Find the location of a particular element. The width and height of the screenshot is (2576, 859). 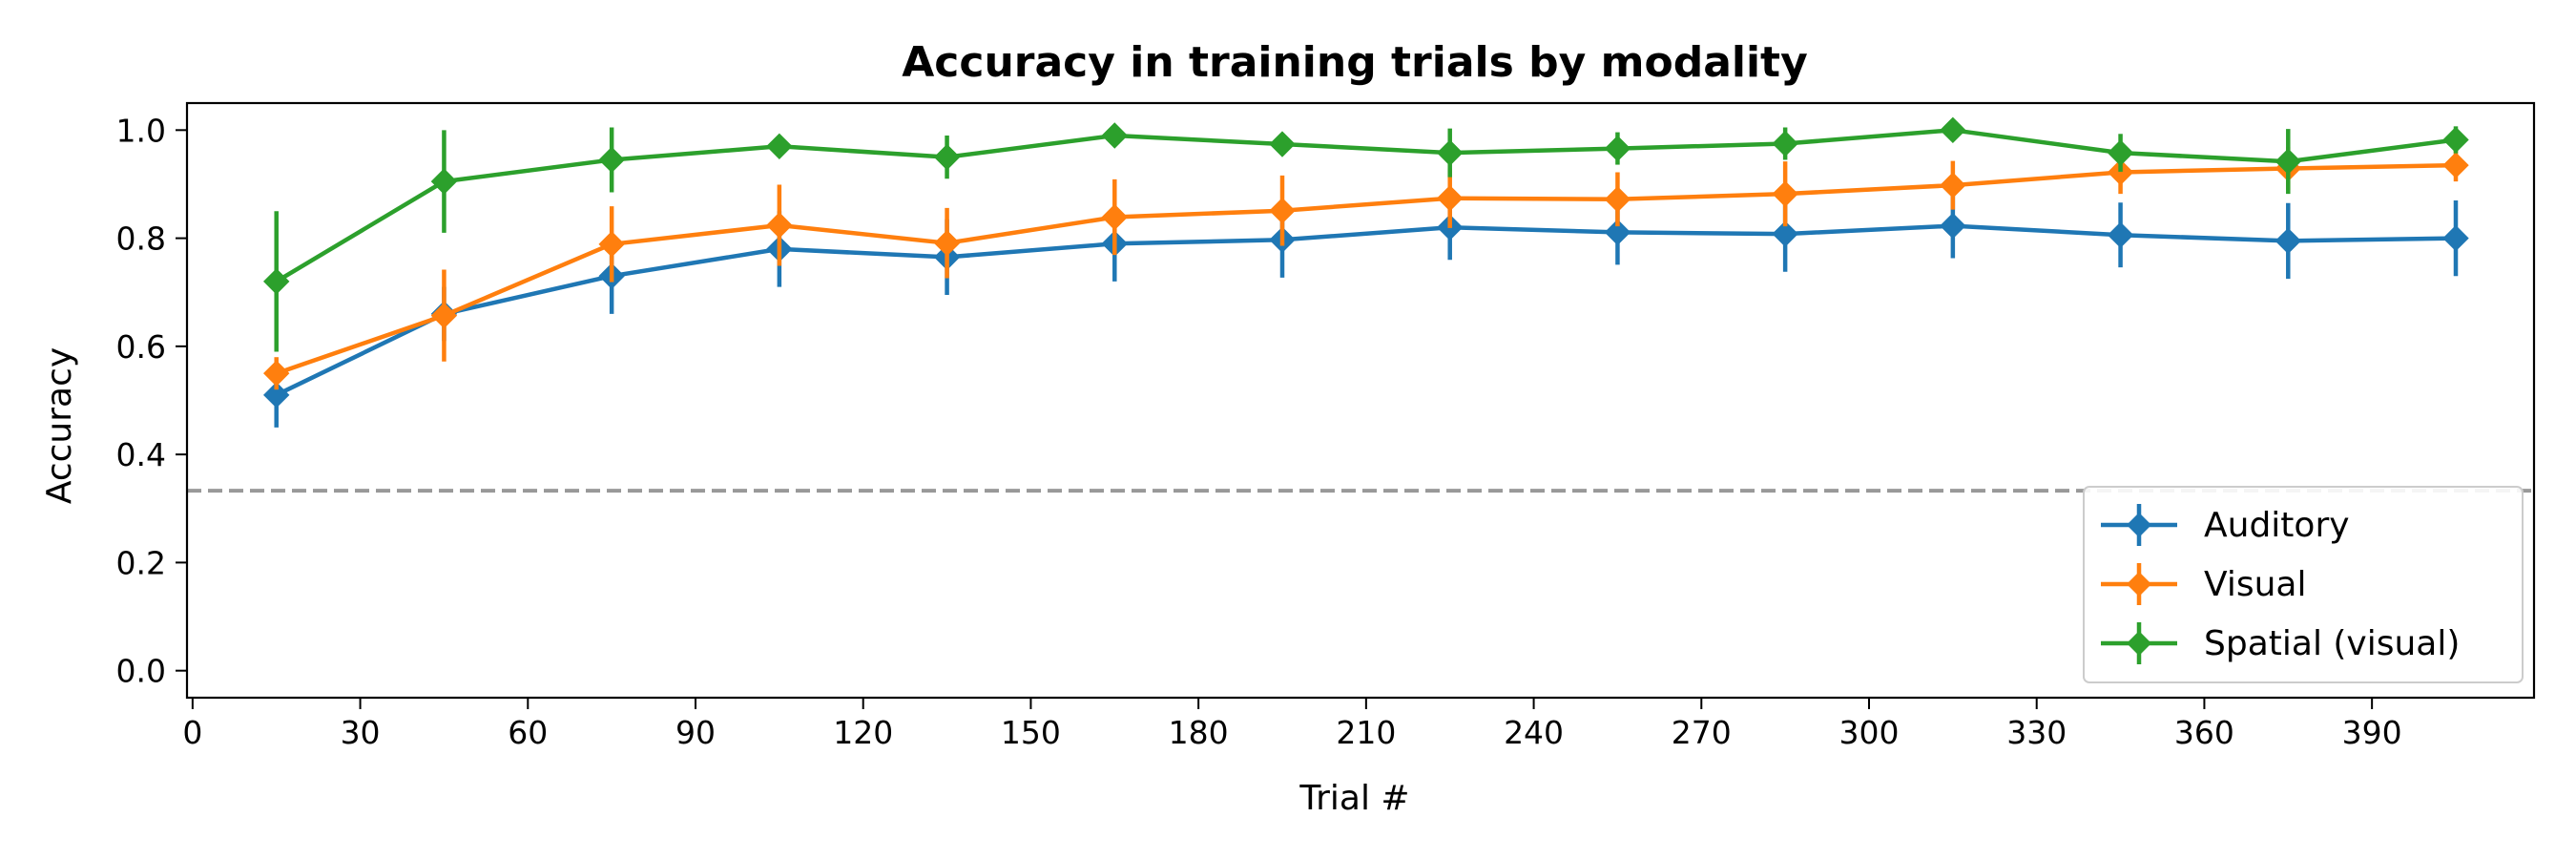

legend-box is located at coordinates (2303, 584).